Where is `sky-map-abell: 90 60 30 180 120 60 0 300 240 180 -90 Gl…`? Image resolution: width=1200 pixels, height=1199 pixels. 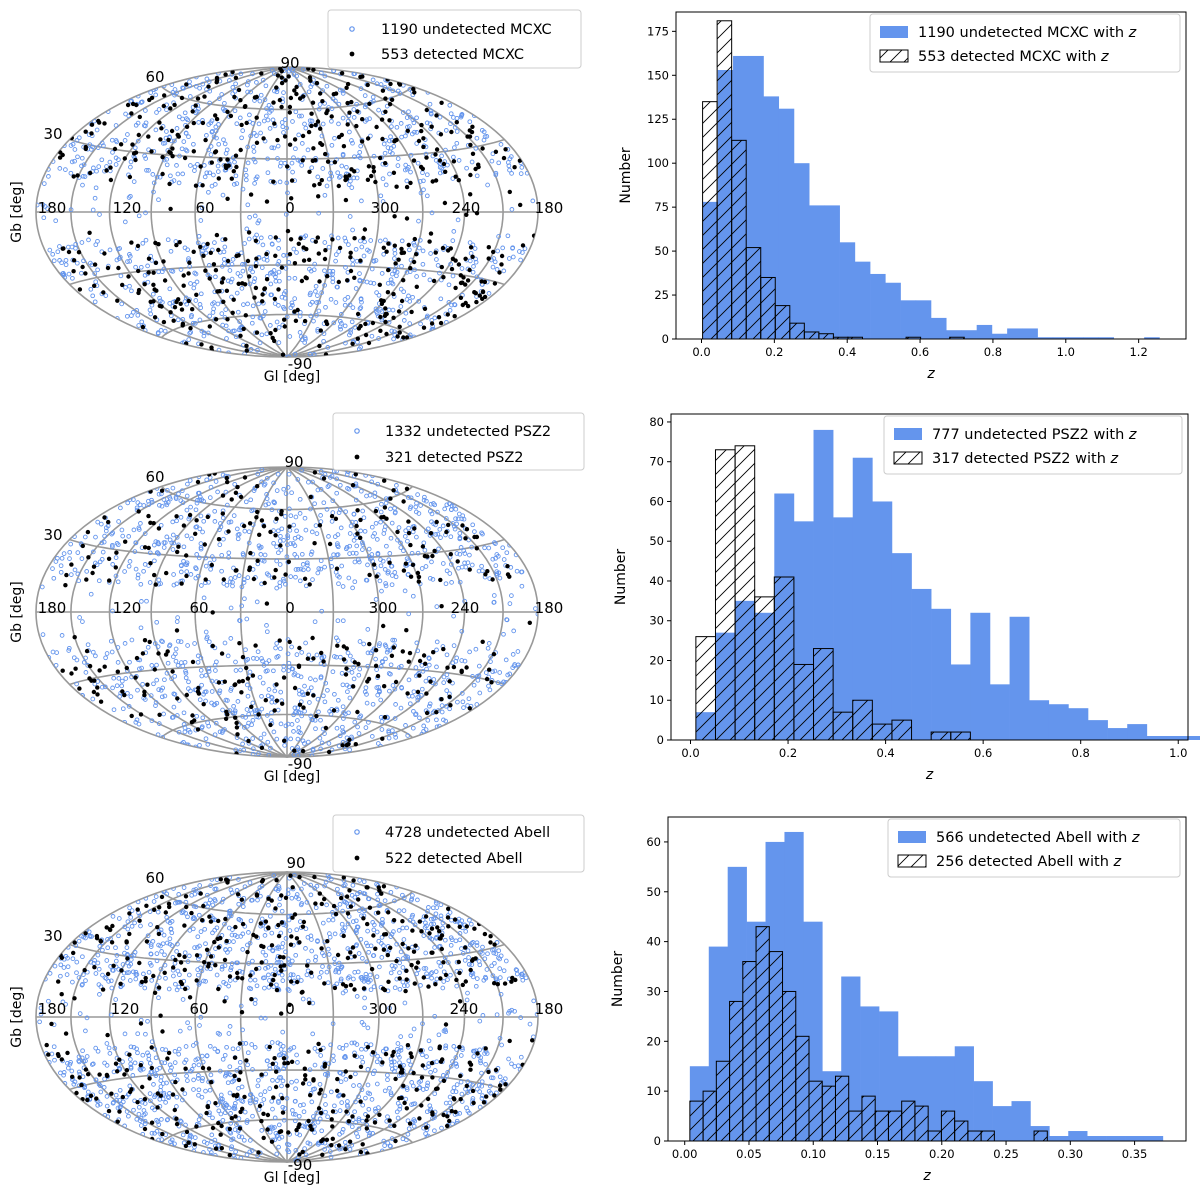 sky-map-abell: 90 60 30 180 120 60 0 300 240 180 -90 Gl… is located at coordinates (297, 1000).